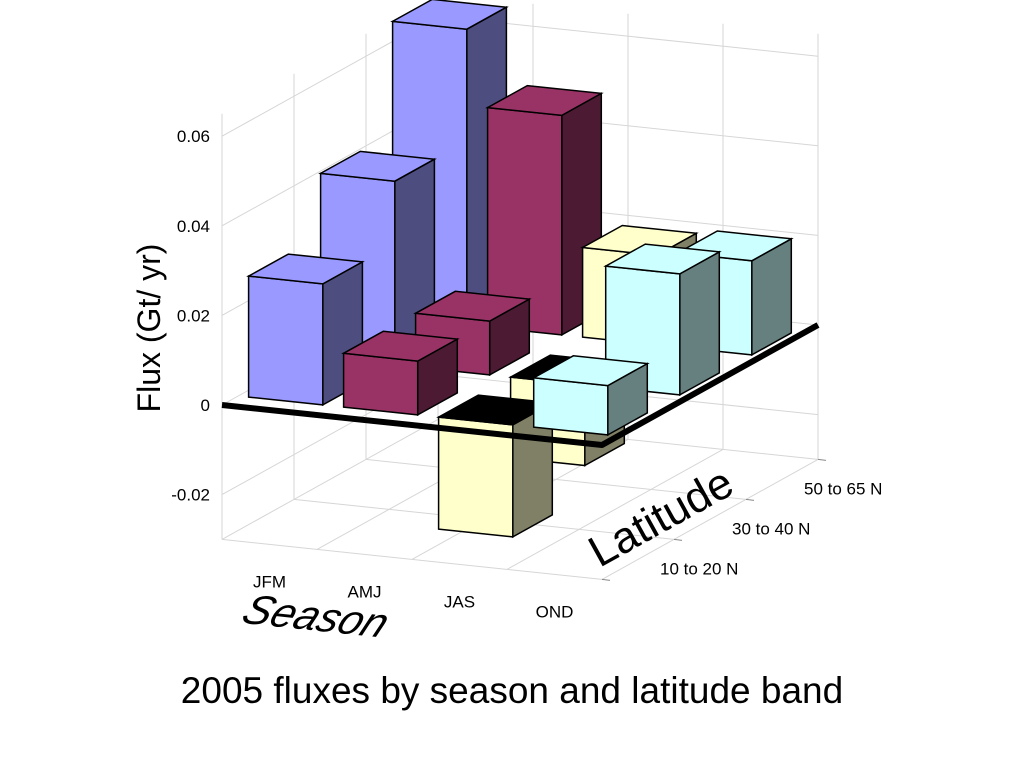  What do you see at coordinates (771, 528) in the screenshot?
I see `latitude-tick-label: 30 to 40 N` at bounding box center [771, 528].